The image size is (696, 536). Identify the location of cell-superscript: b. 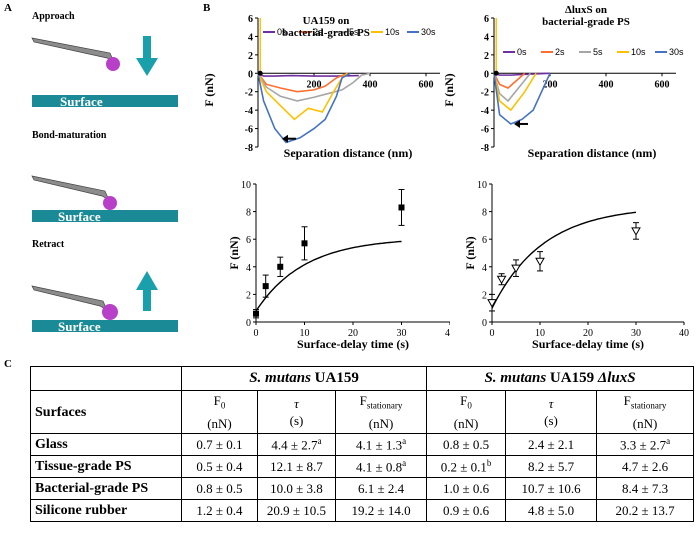
(489, 462).